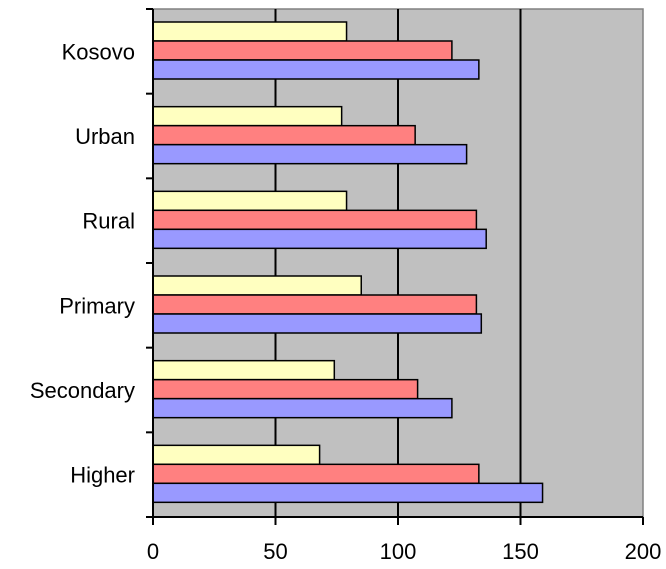 This screenshot has height=569, width=666. I want to click on x-tick-label-50: 50, so click(275, 551).